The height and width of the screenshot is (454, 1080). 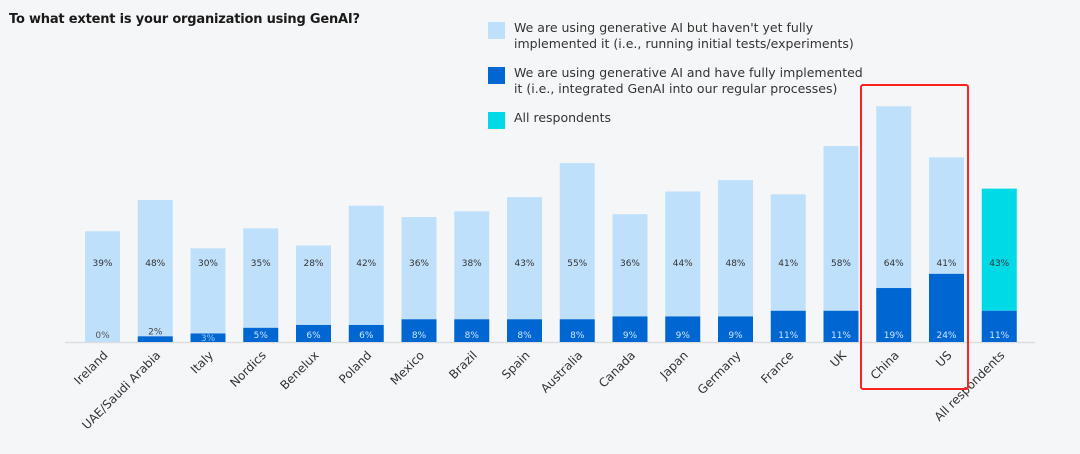 I want to click on value-label-experimenting-mexico: 36%, so click(x=419, y=264).